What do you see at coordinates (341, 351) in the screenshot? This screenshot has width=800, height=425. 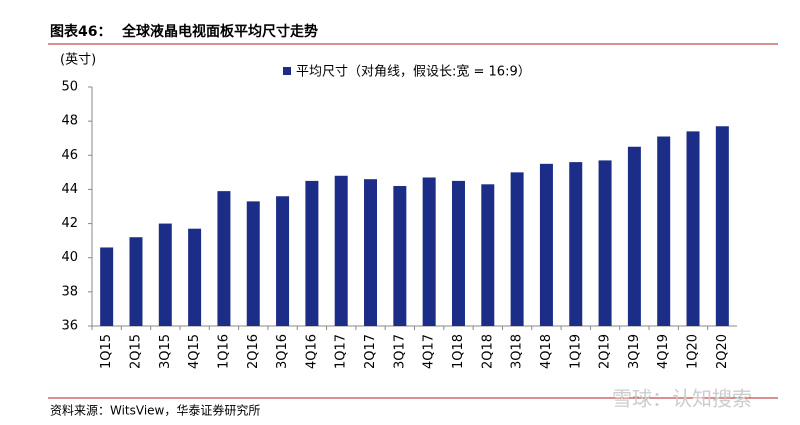 I see `x-tick-label: 1Q17` at bounding box center [341, 351].